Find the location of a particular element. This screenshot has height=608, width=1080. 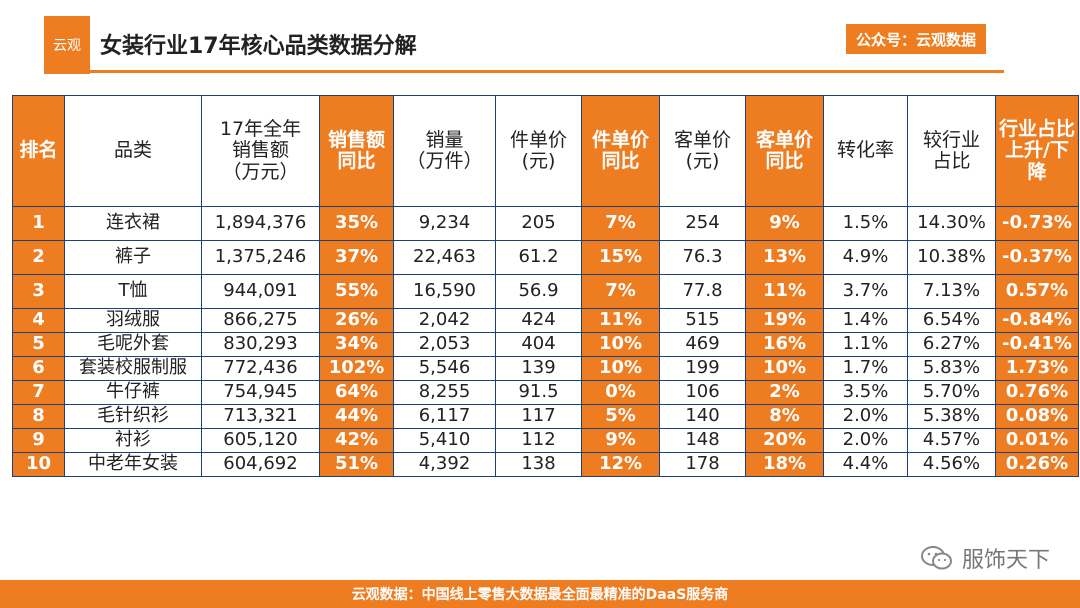

table-cell: -0.73% is located at coordinates (1037, 223).